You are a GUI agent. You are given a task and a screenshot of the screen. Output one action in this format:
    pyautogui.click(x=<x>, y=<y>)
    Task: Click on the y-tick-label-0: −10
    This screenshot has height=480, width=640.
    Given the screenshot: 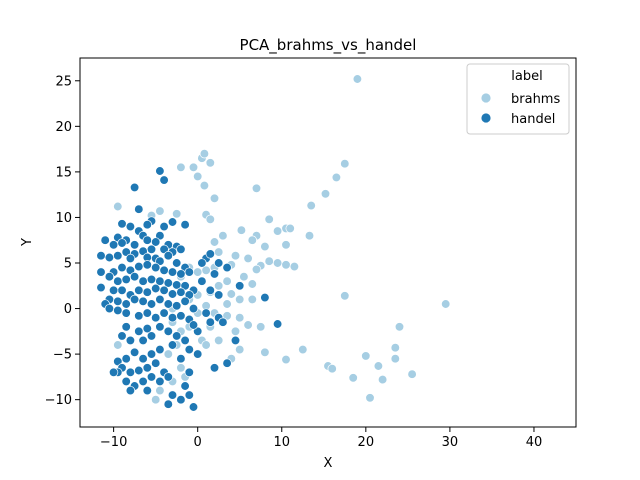 What is the action you would take?
    pyautogui.click(x=58, y=400)
    